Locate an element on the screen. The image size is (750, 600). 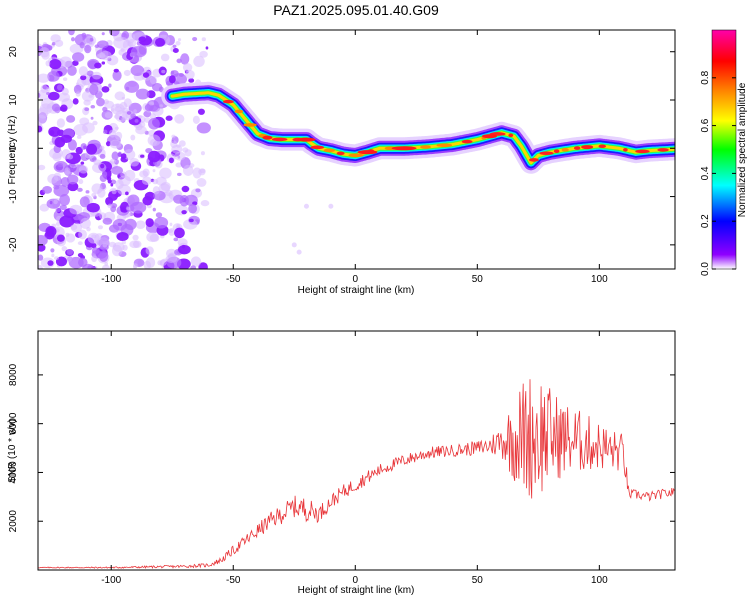
colorbar-tick-label: 0.8 is located at coordinates (705, 77).